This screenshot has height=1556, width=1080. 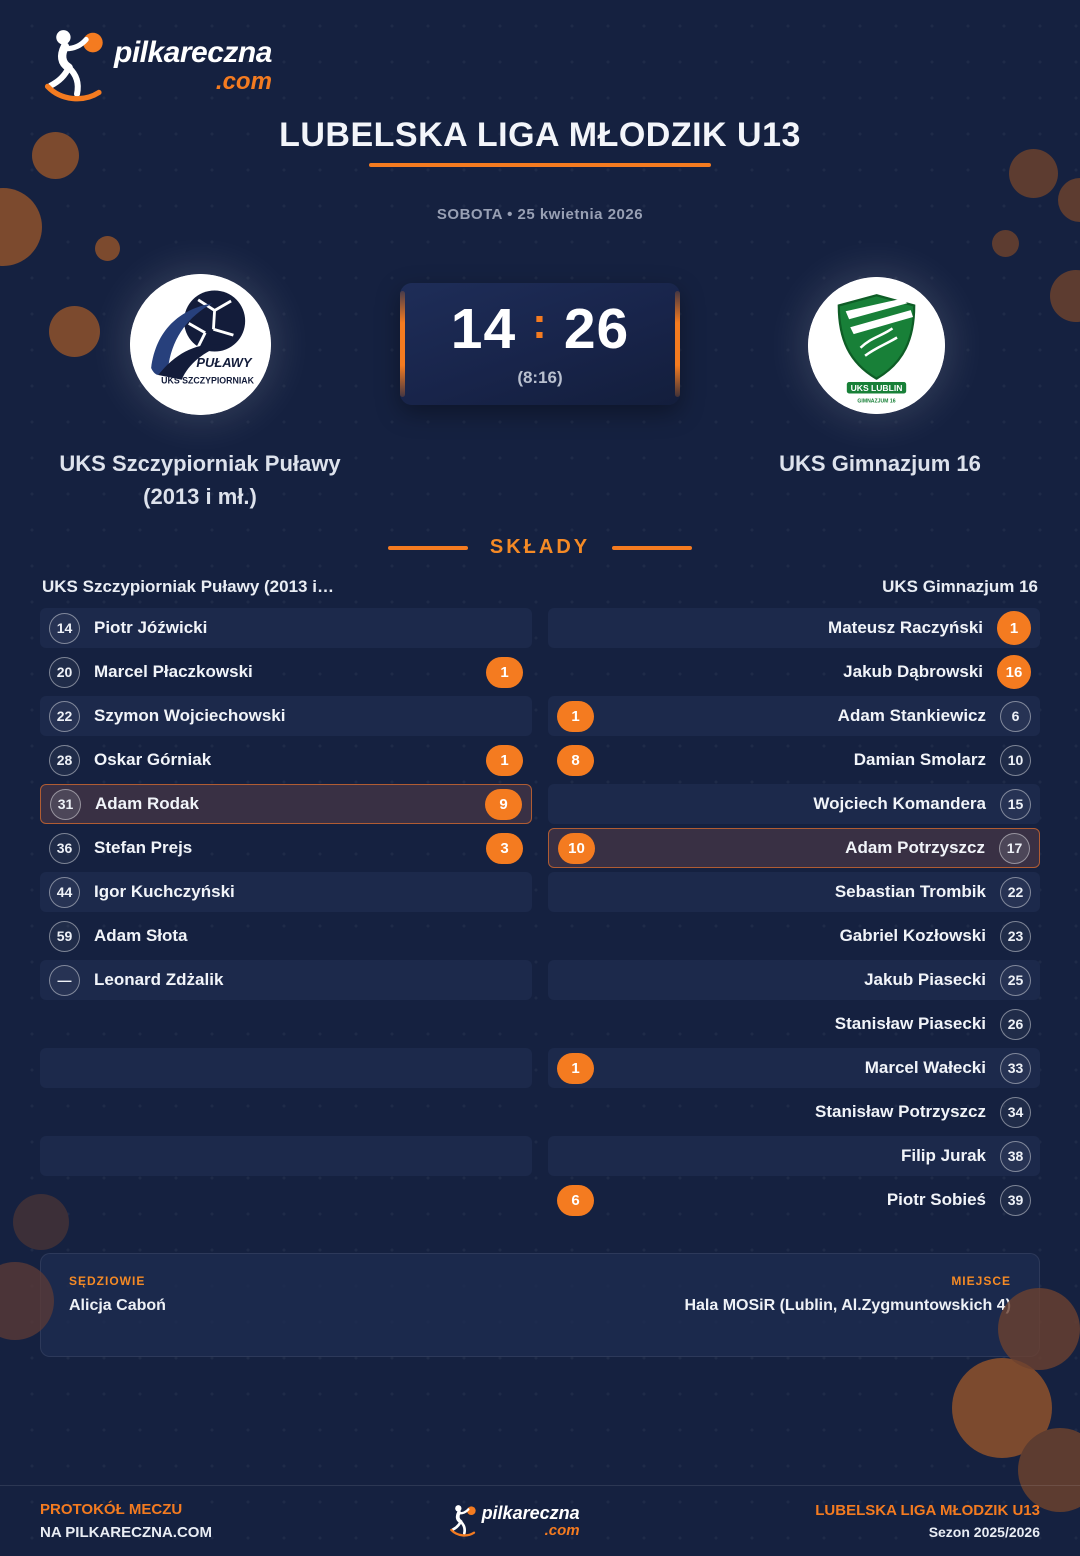 What do you see at coordinates (540, 165) in the screenshot?
I see `title-underline` at bounding box center [540, 165].